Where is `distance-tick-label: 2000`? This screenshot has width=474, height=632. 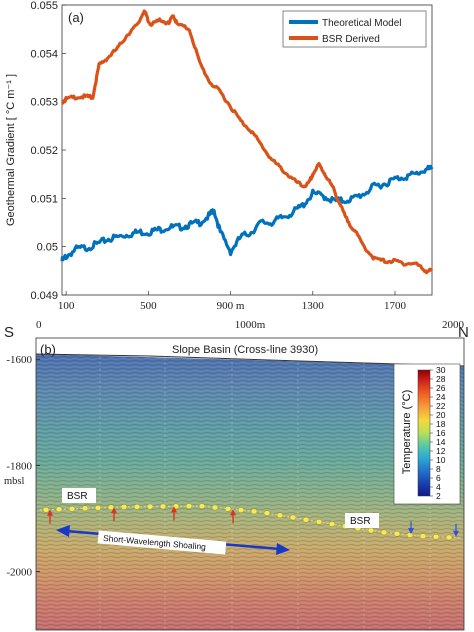 distance-tick-label: 2000 is located at coordinates (453, 325).